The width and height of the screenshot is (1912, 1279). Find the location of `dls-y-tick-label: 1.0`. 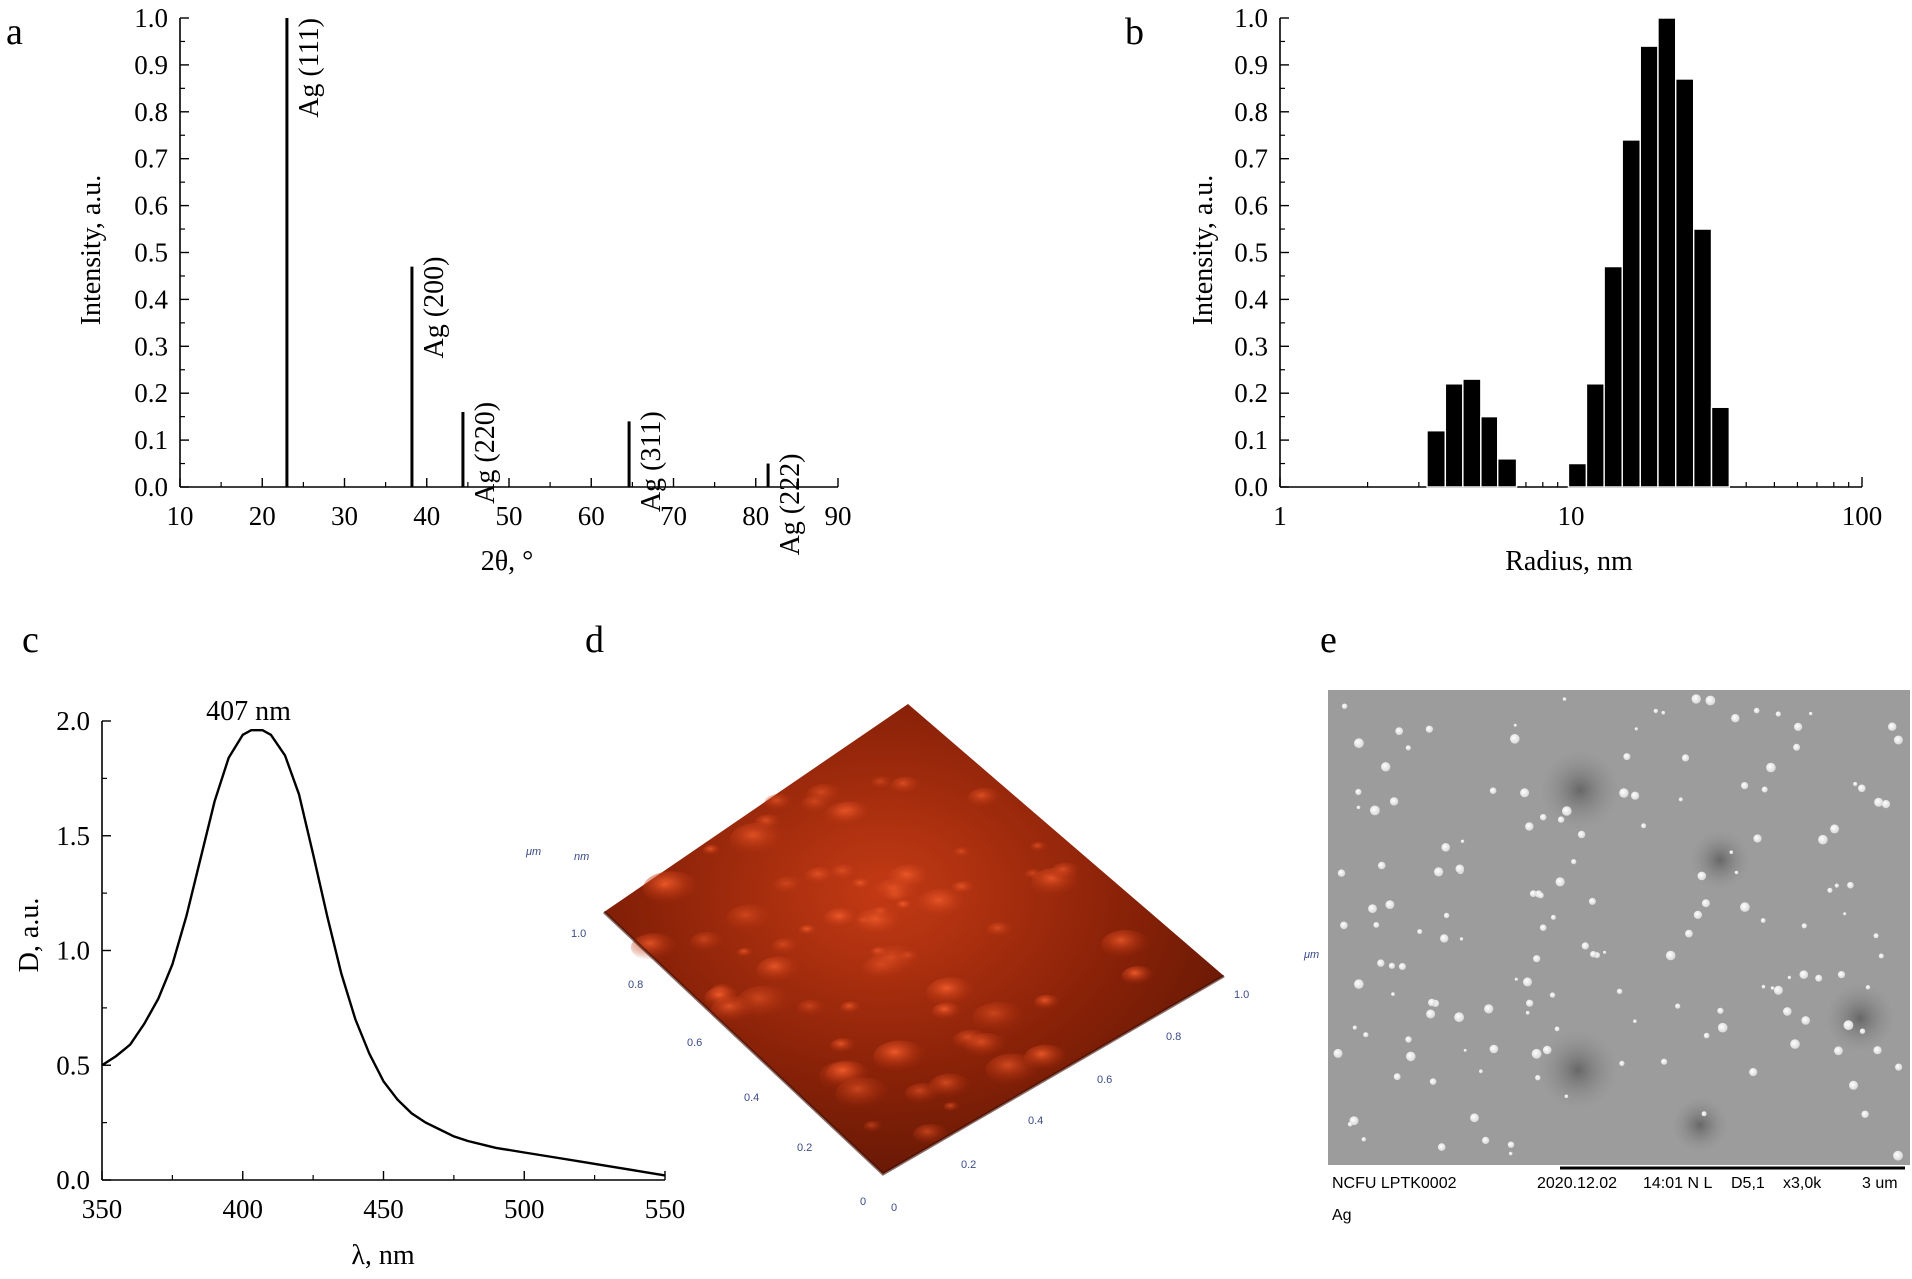

dls-y-tick-label: 1.0 is located at coordinates (1251, 18).